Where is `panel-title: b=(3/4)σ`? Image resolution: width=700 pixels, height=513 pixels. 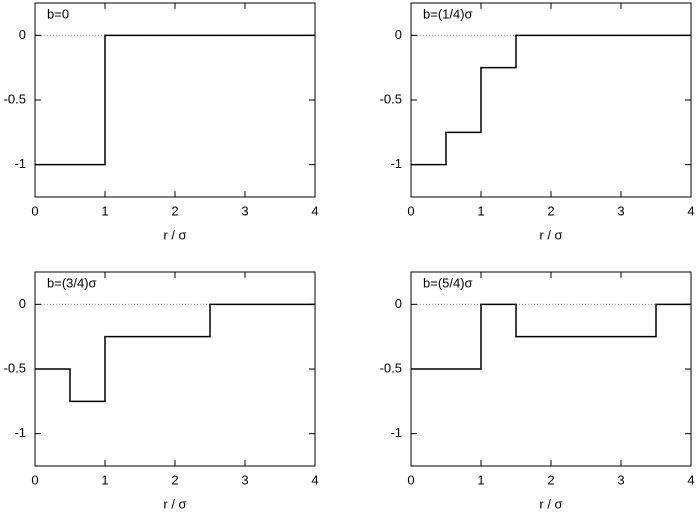
panel-title: b=(3/4)σ is located at coordinates (72, 282).